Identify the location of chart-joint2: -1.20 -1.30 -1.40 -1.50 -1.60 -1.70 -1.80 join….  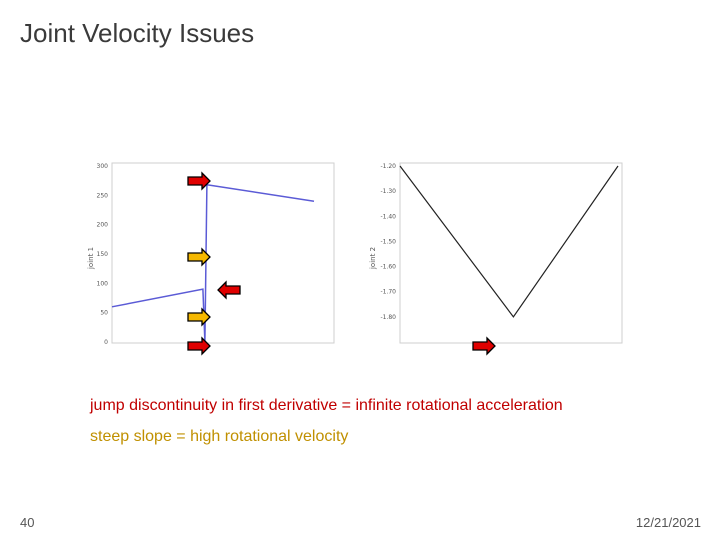
(496, 253).